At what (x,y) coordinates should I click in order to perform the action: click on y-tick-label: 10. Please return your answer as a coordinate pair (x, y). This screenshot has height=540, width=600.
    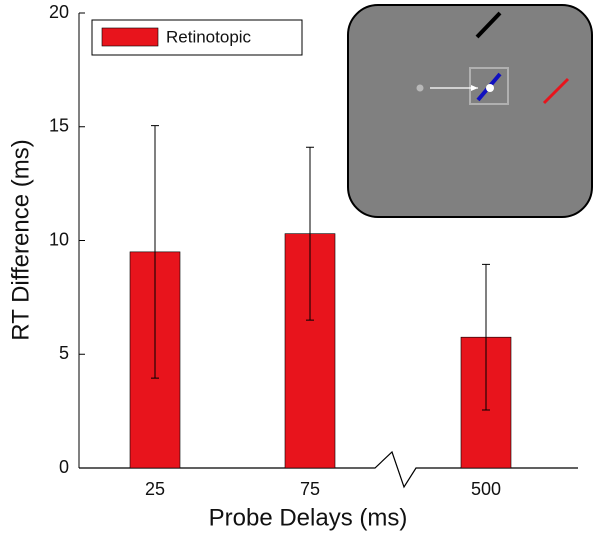
    Looking at the image, I should click on (59, 239).